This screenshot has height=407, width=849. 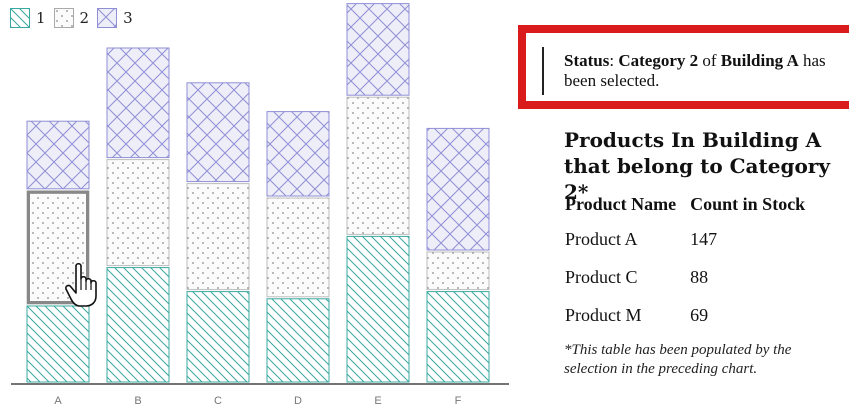 I want to click on x-tick-label-e: E, so click(x=377, y=401).